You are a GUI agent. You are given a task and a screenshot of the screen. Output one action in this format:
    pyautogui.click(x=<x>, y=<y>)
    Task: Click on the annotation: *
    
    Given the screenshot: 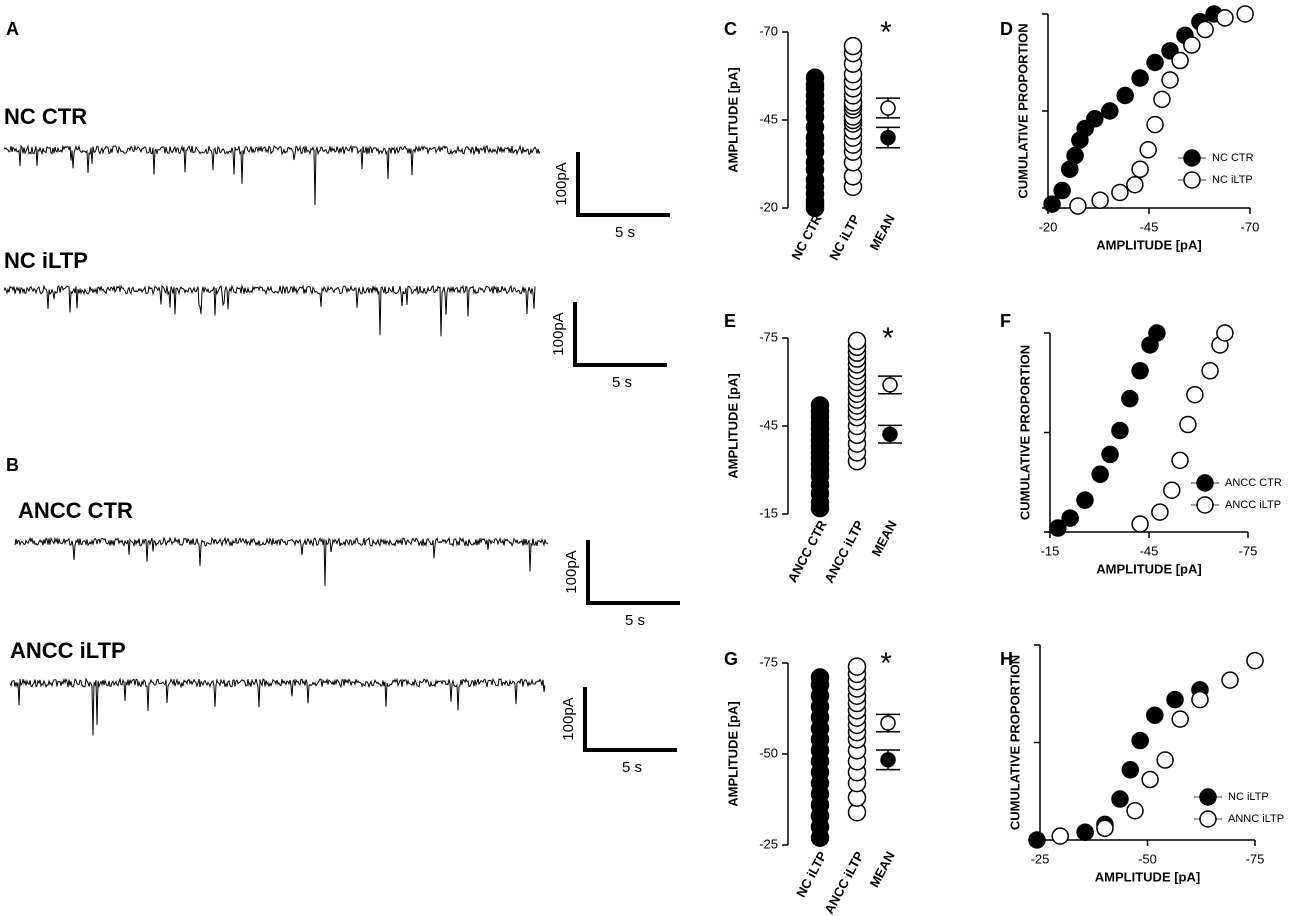 What is the action you would take?
    pyautogui.click(x=886, y=663)
    